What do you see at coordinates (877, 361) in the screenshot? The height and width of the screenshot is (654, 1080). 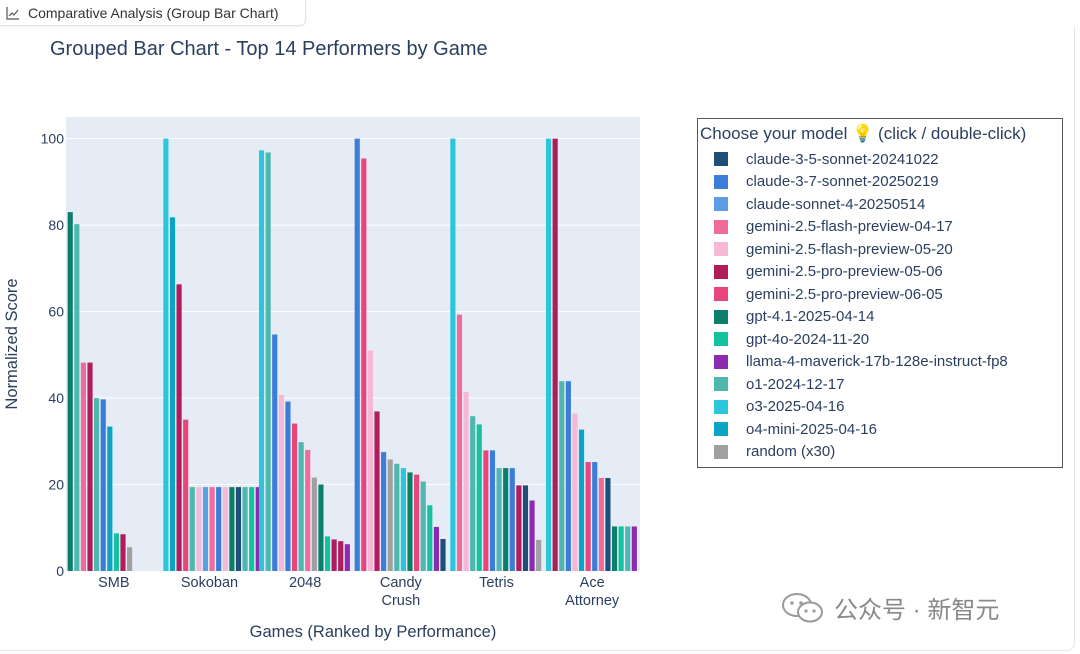 I see `legend-label: llama-4-maverick-17b-128e-instruct-fp8` at bounding box center [877, 361].